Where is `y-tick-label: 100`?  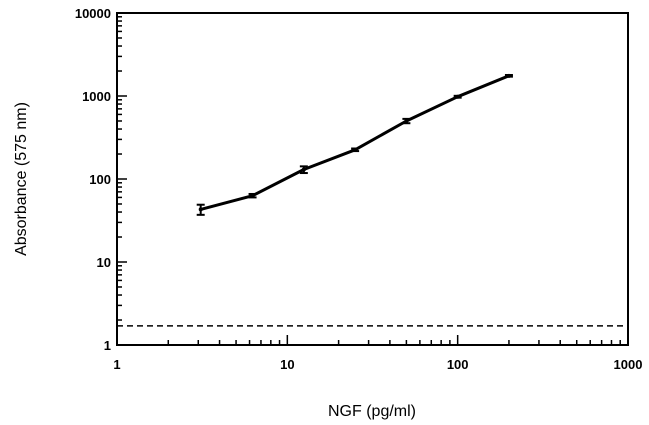
y-tick-label: 100 is located at coordinates (100, 179).